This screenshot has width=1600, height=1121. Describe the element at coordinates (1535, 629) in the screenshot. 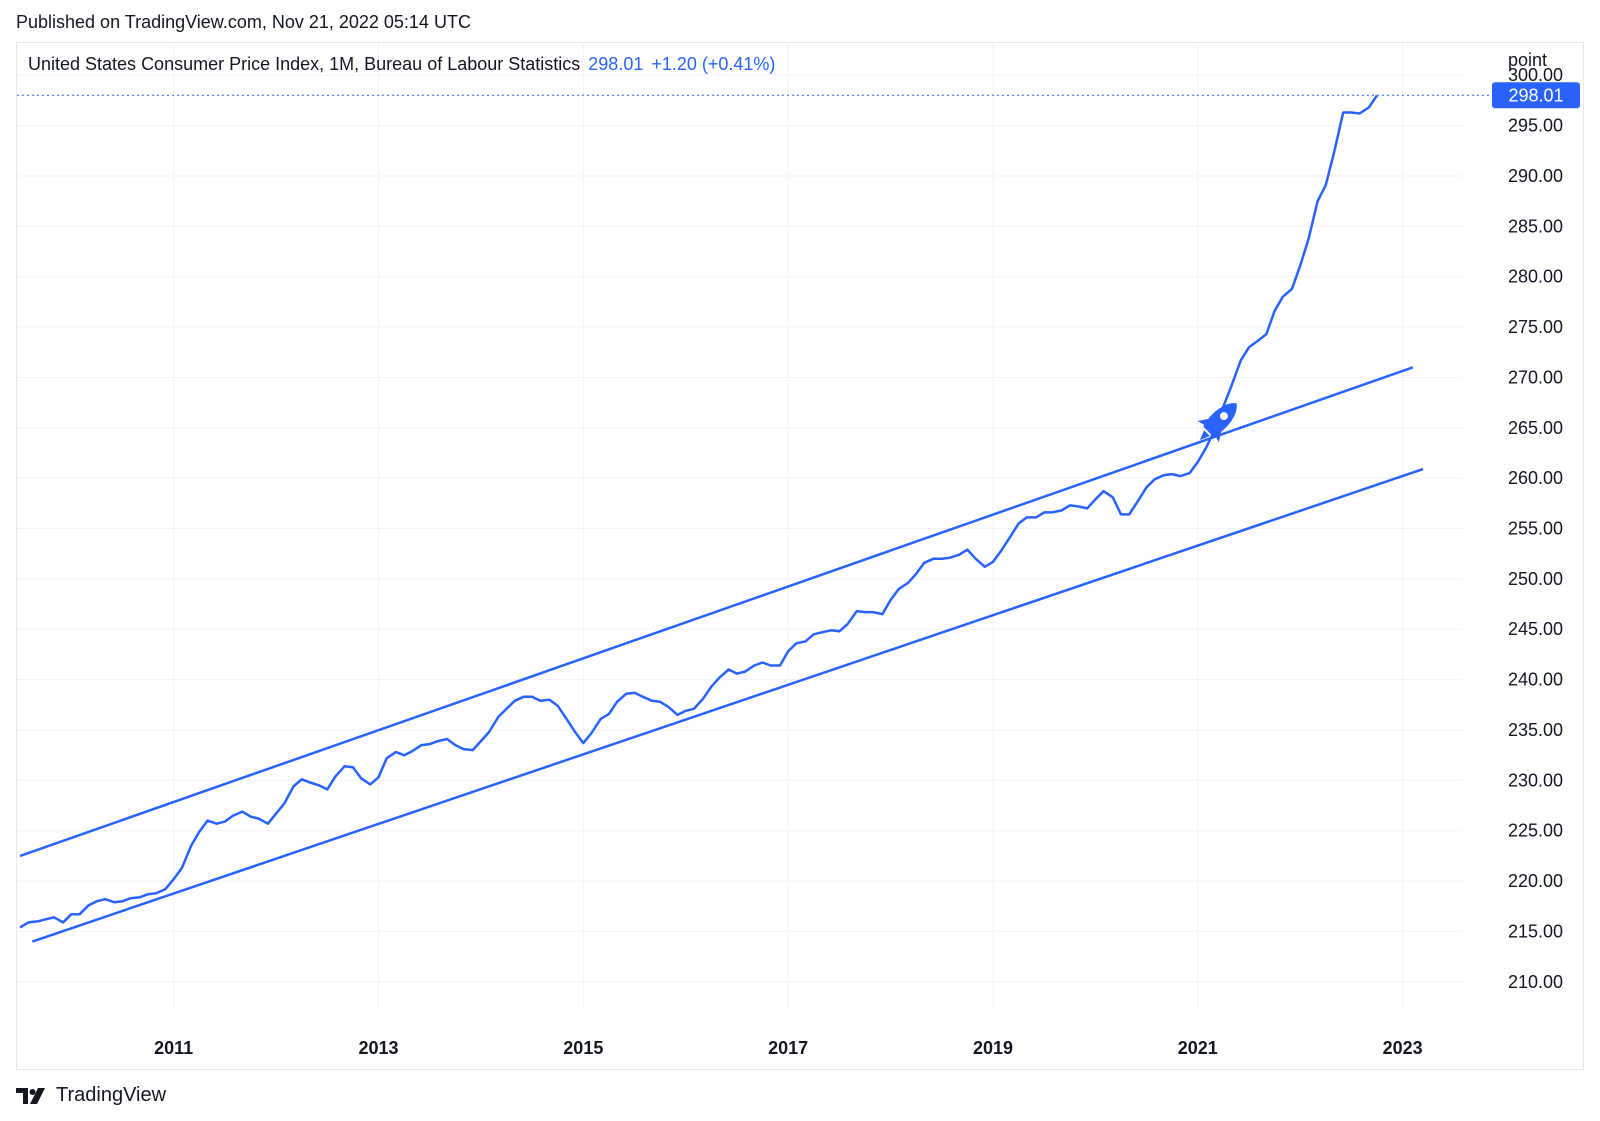

I see `y-tick-label: 245.00` at that location.